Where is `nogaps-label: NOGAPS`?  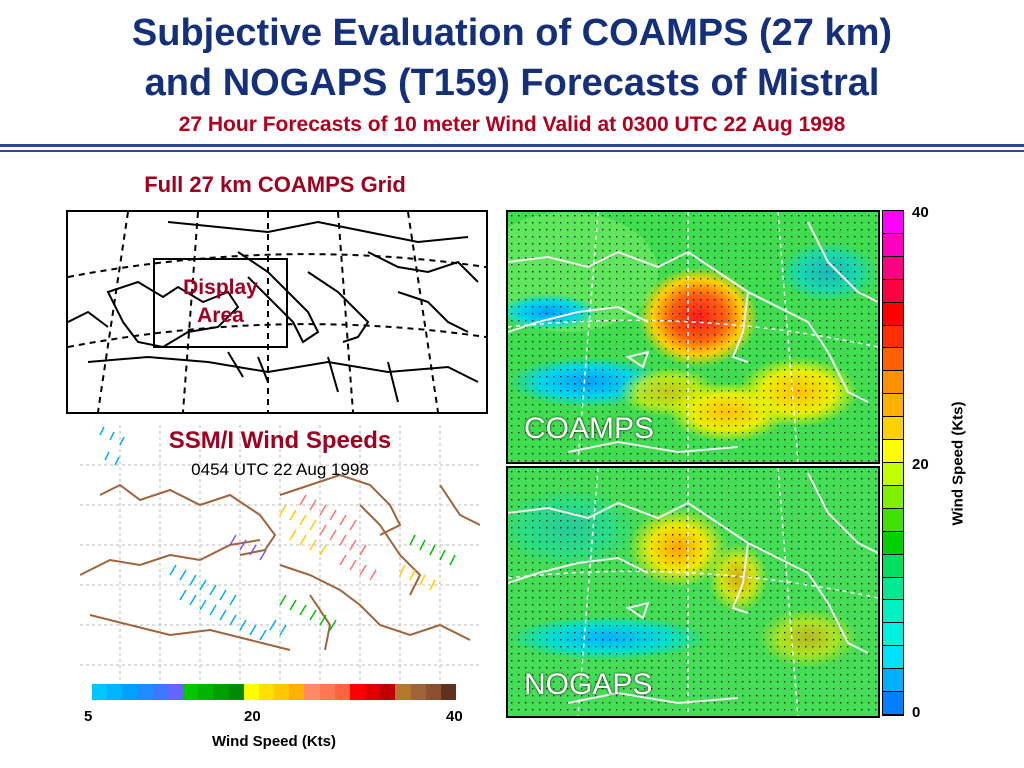
nogaps-label: NOGAPS is located at coordinates (588, 684).